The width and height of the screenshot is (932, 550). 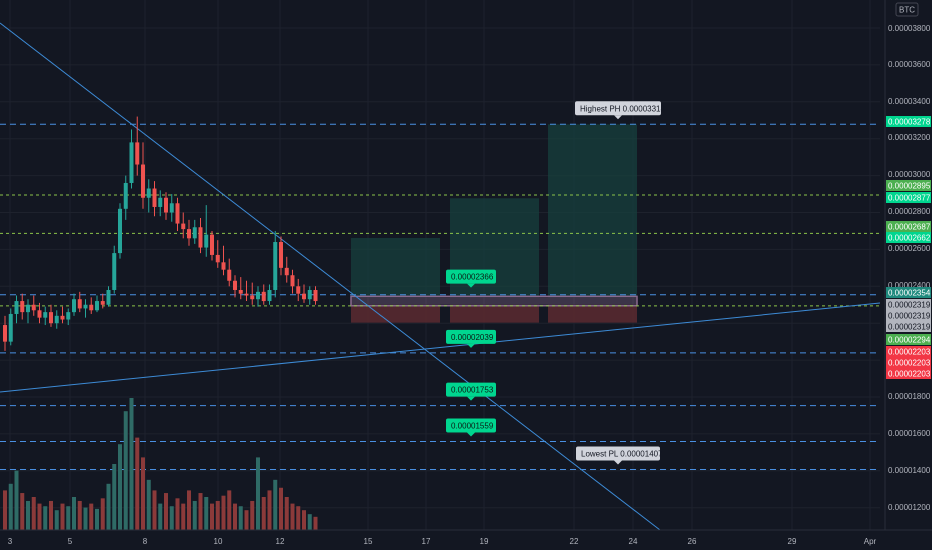 What do you see at coordinates (620, 110) in the screenshot?
I see `extreme-callout: Highest PH 0.00003318` at bounding box center [620, 110].